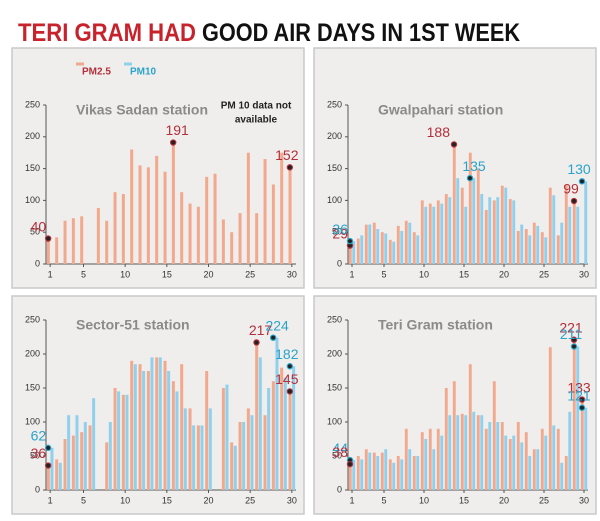 This screenshot has height=521, width=600. What do you see at coordinates (269, 33) in the screenshot?
I see `chart-title: TERI GRAM HAD GOOD AIR DAYS IN 1ST WEEK` at bounding box center [269, 33].